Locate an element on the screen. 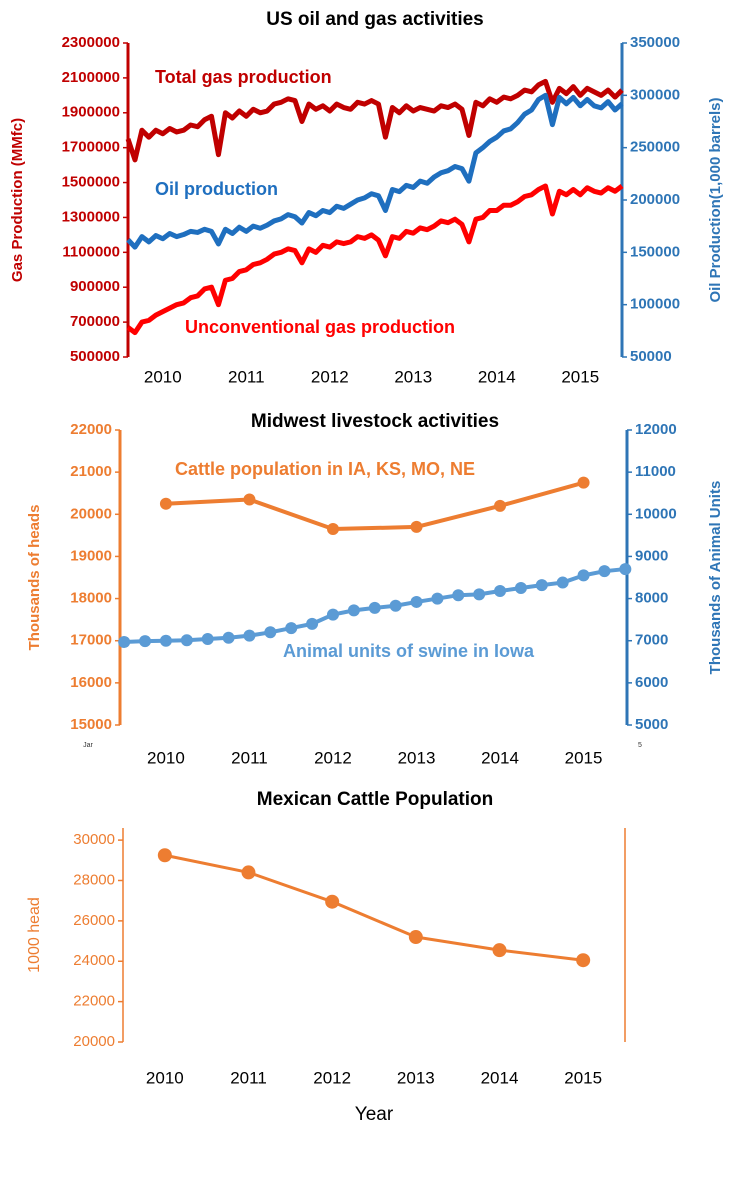 Image resolution: width=734 pixels, height=1183 pixels. series-label: Cattle population in IA, KS, MO, NE is located at coordinates (325, 469).